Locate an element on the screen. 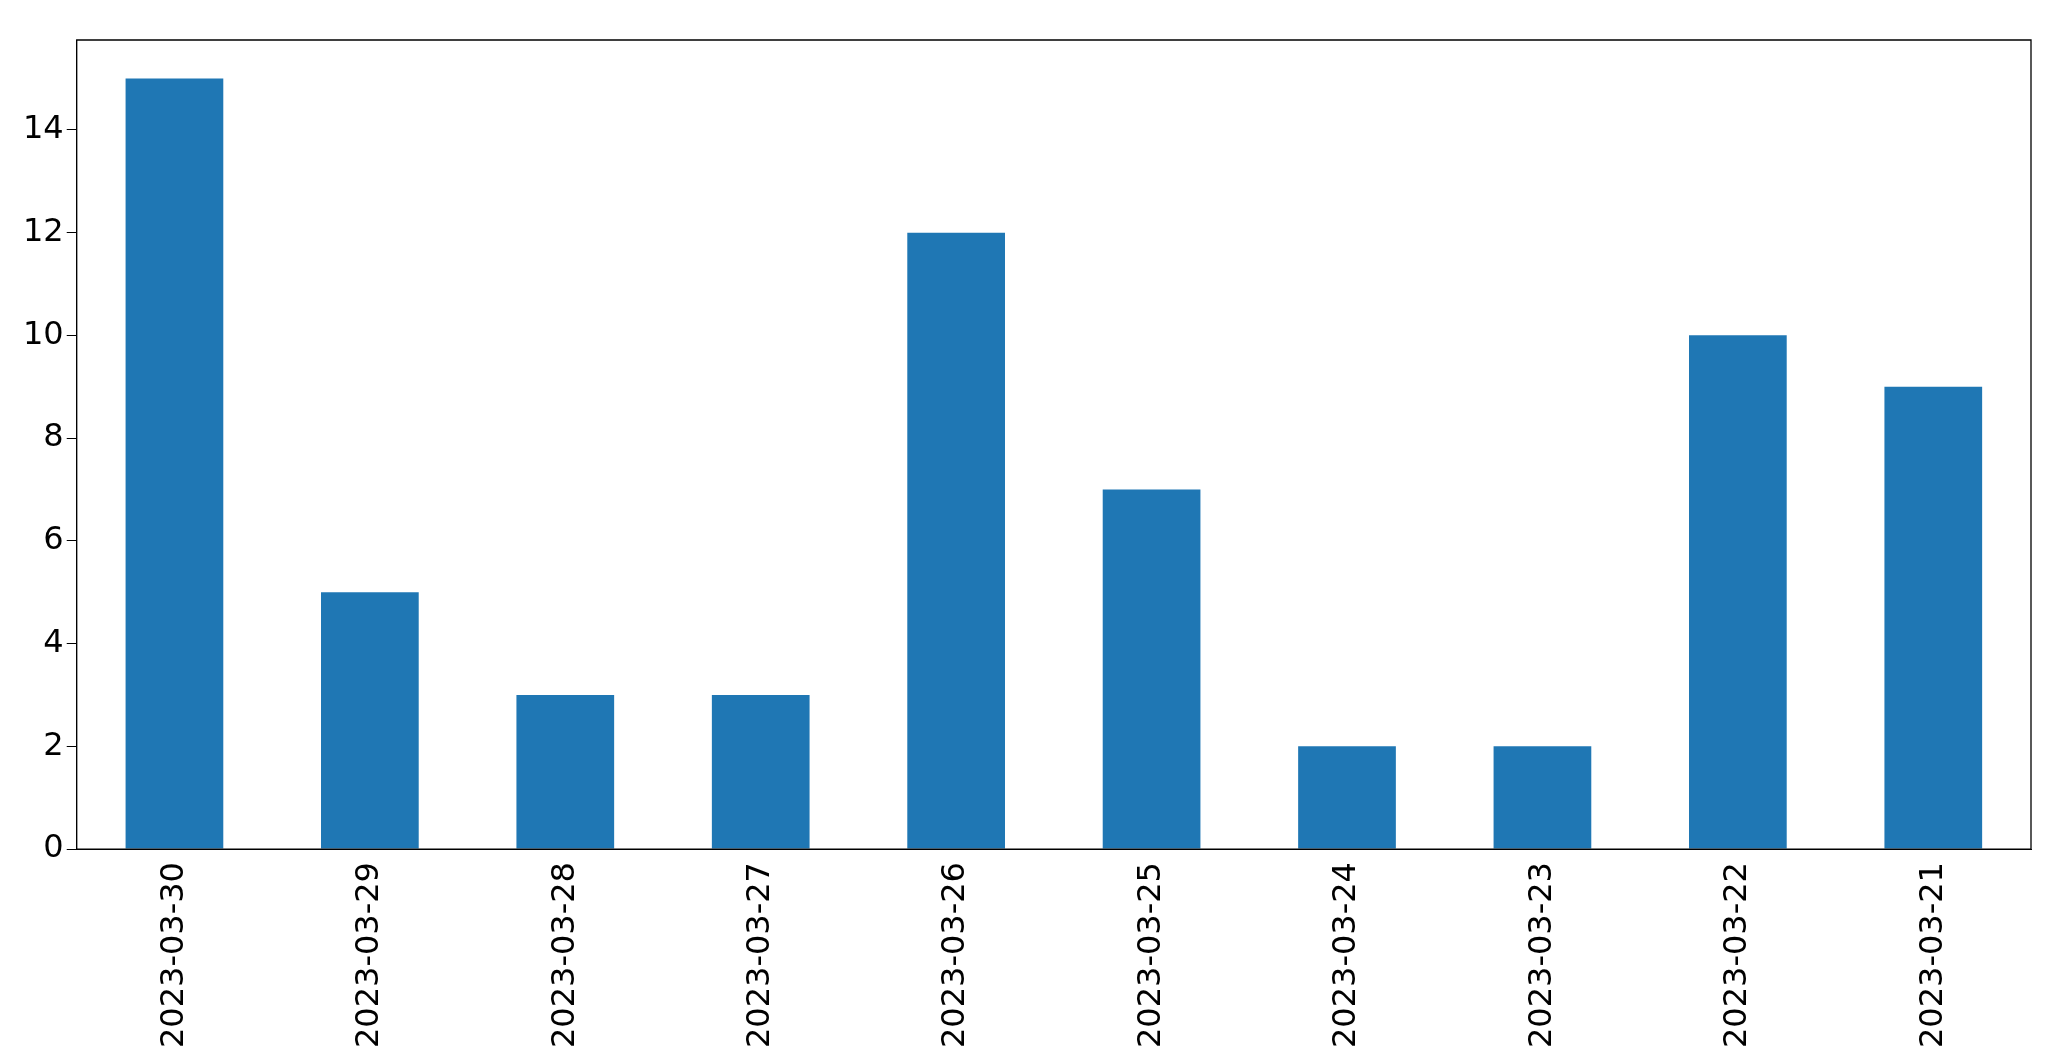 Image resolution: width=2071 pixels, height=1061 pixels. x-tick-label: 2023-03-24 is located at coordinates (1344, 955).